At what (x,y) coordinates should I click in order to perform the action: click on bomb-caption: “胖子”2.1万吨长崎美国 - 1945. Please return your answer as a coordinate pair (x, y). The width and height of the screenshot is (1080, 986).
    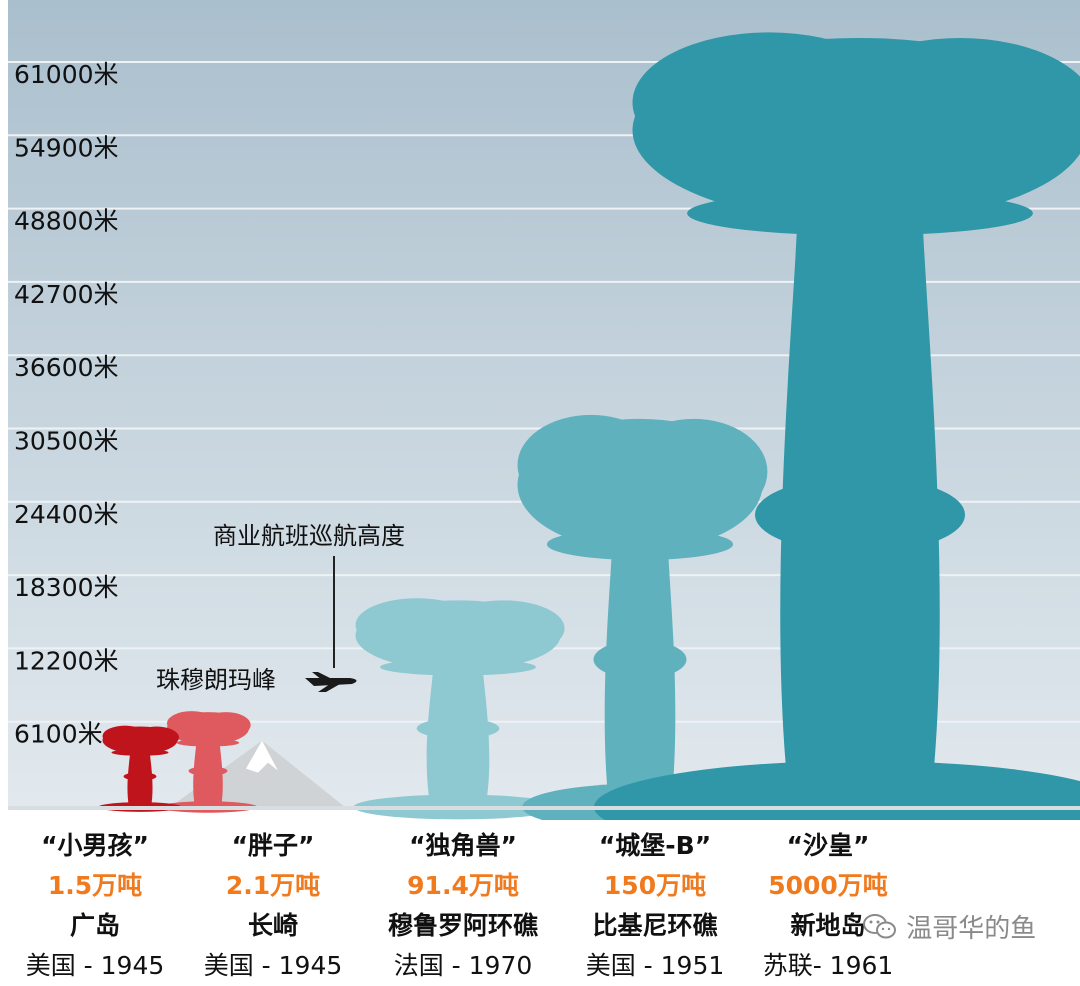
    Looking at the image, I should click on (273, 906).